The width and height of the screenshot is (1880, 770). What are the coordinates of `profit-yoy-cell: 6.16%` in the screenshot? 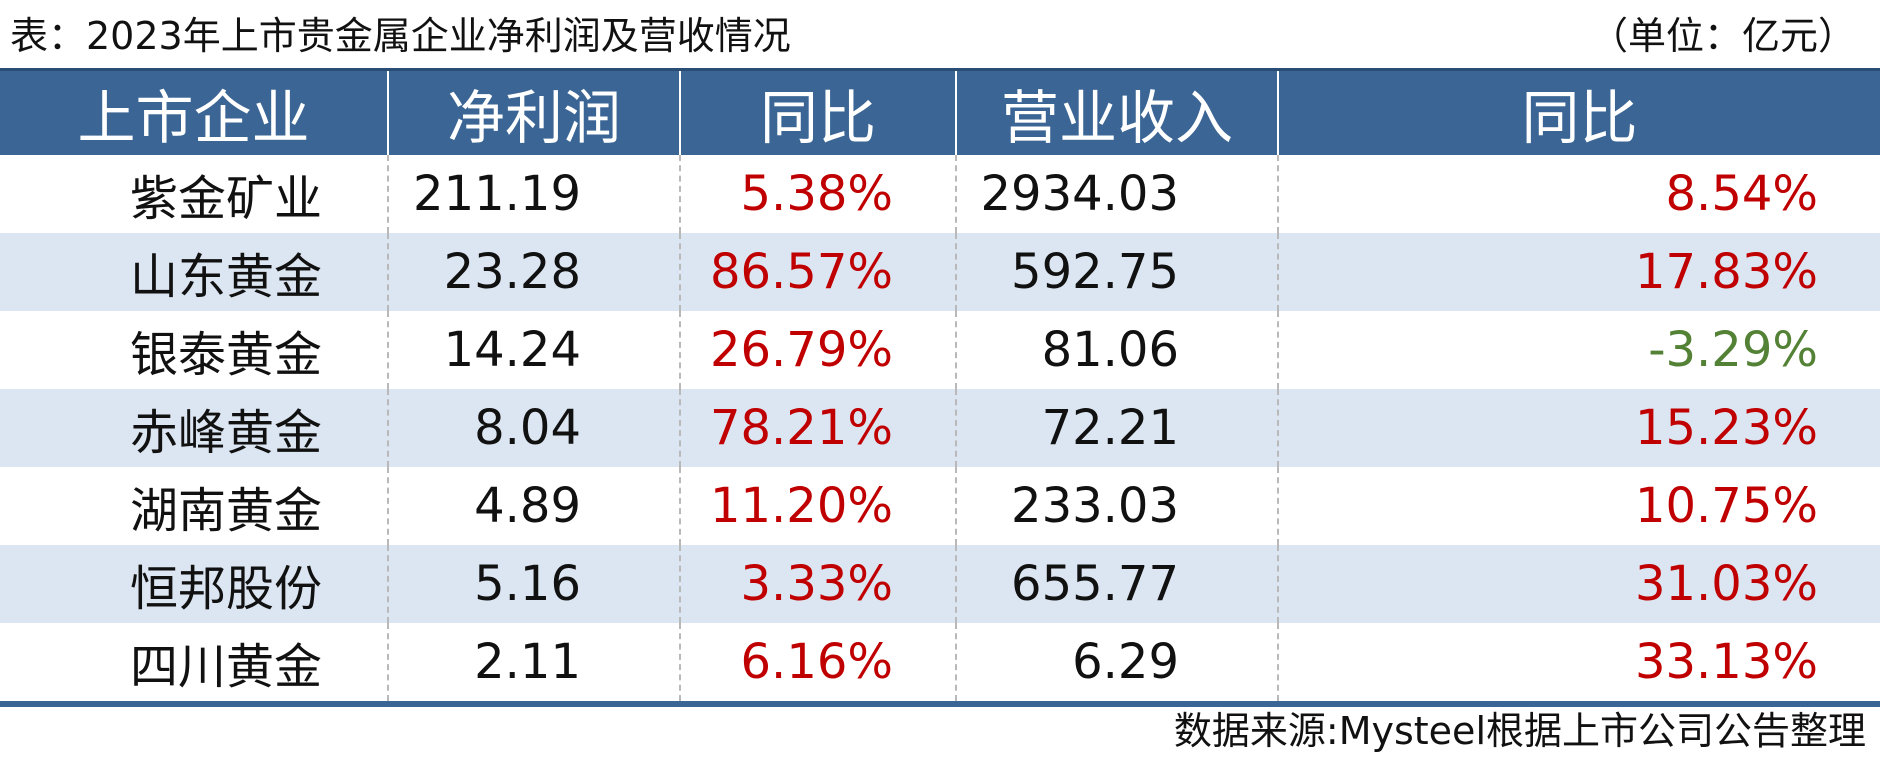 It's located at (817, 665).